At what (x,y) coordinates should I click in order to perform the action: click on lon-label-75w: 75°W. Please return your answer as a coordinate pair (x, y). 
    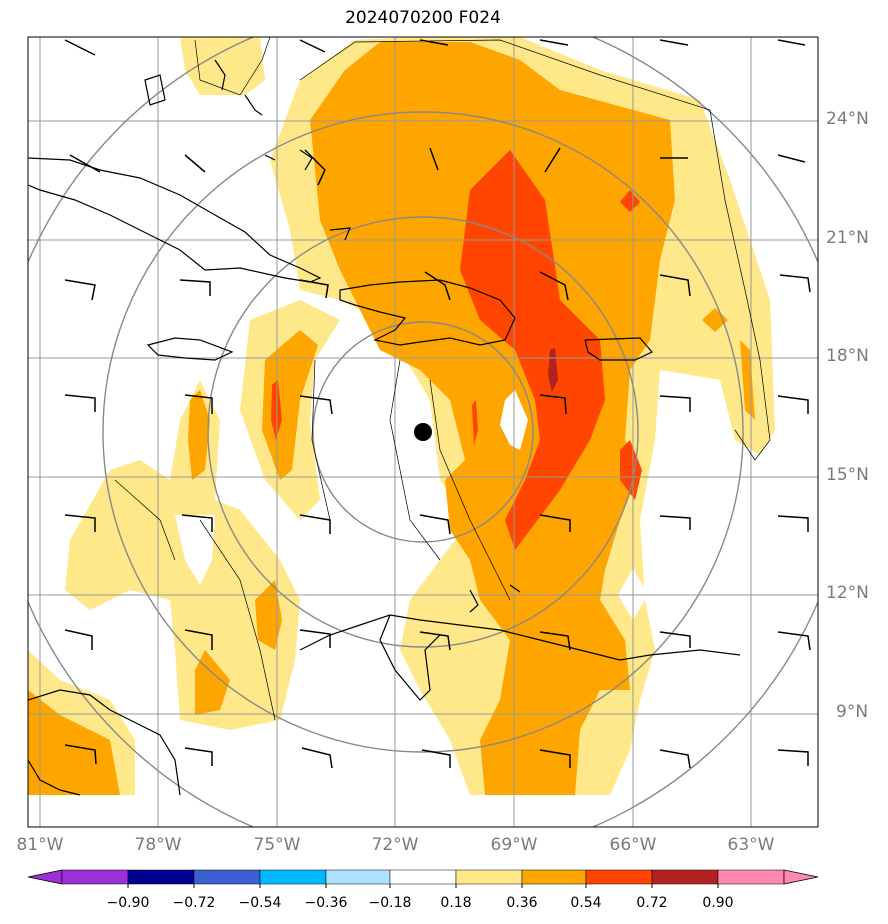
    Looking at the image, I should click on (277, 845).